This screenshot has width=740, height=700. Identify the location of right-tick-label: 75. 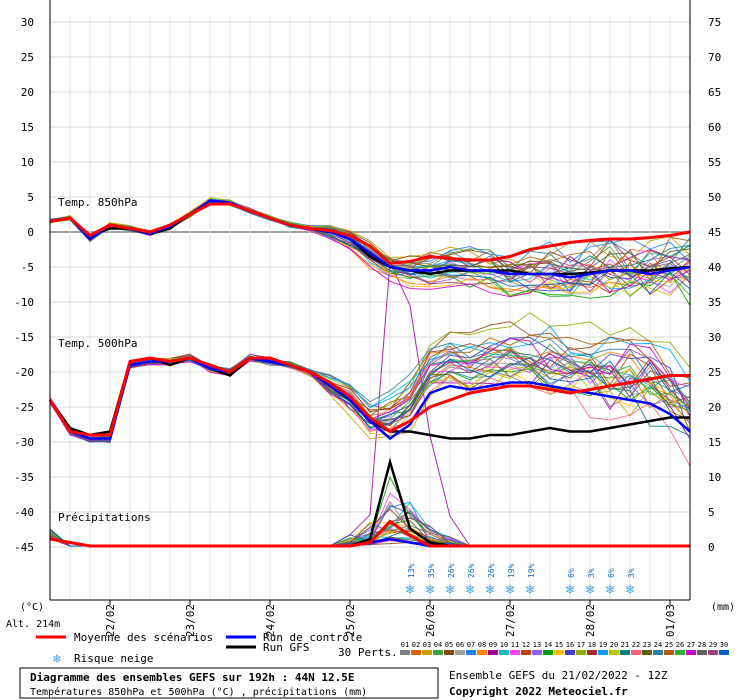
(714, 22).